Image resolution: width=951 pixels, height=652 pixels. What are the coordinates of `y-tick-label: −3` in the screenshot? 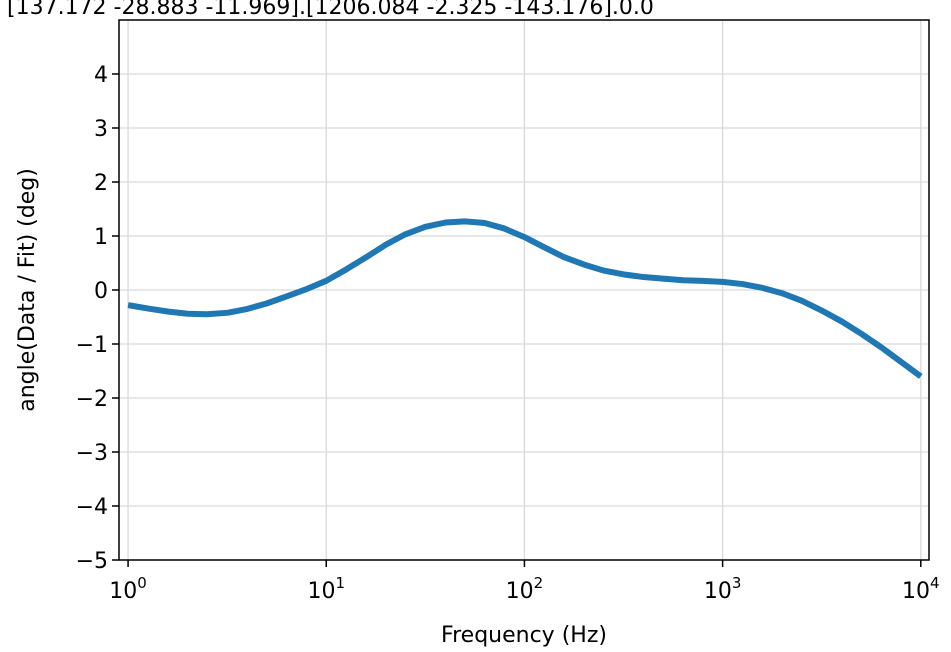 It's located at (92, 453).